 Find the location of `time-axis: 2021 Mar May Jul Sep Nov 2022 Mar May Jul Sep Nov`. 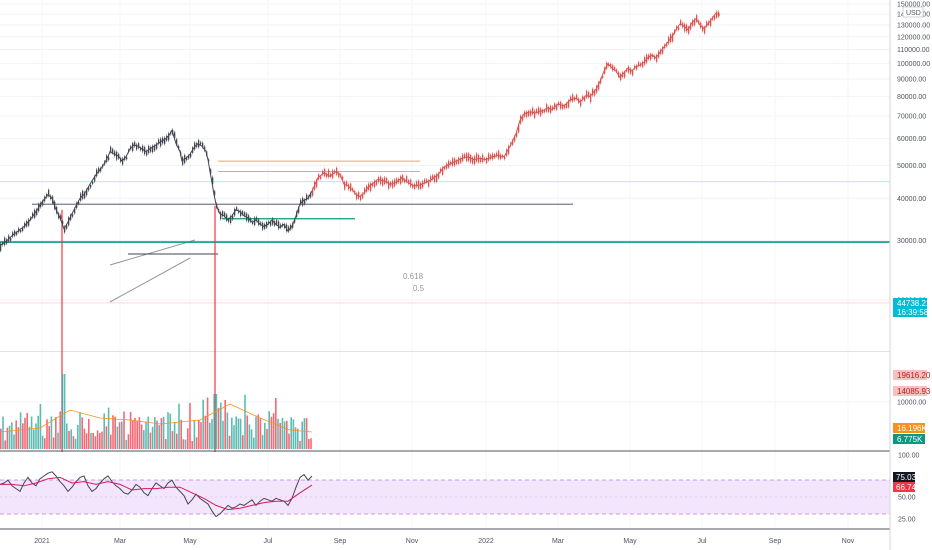

time-axis: 2021 Mar May Jul Sep Nov 2022 Mar May Jul Sep Nov is located at coordinates (444, 541).